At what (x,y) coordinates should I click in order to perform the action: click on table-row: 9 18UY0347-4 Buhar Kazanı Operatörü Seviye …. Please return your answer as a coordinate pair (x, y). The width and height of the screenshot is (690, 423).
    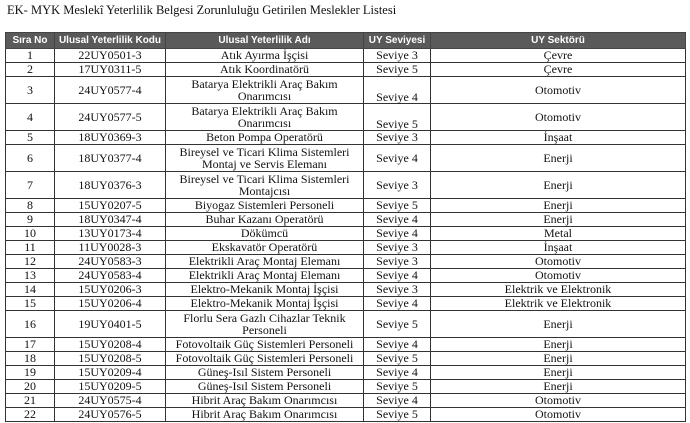
    Looking at the image, I should click on (345, 219).